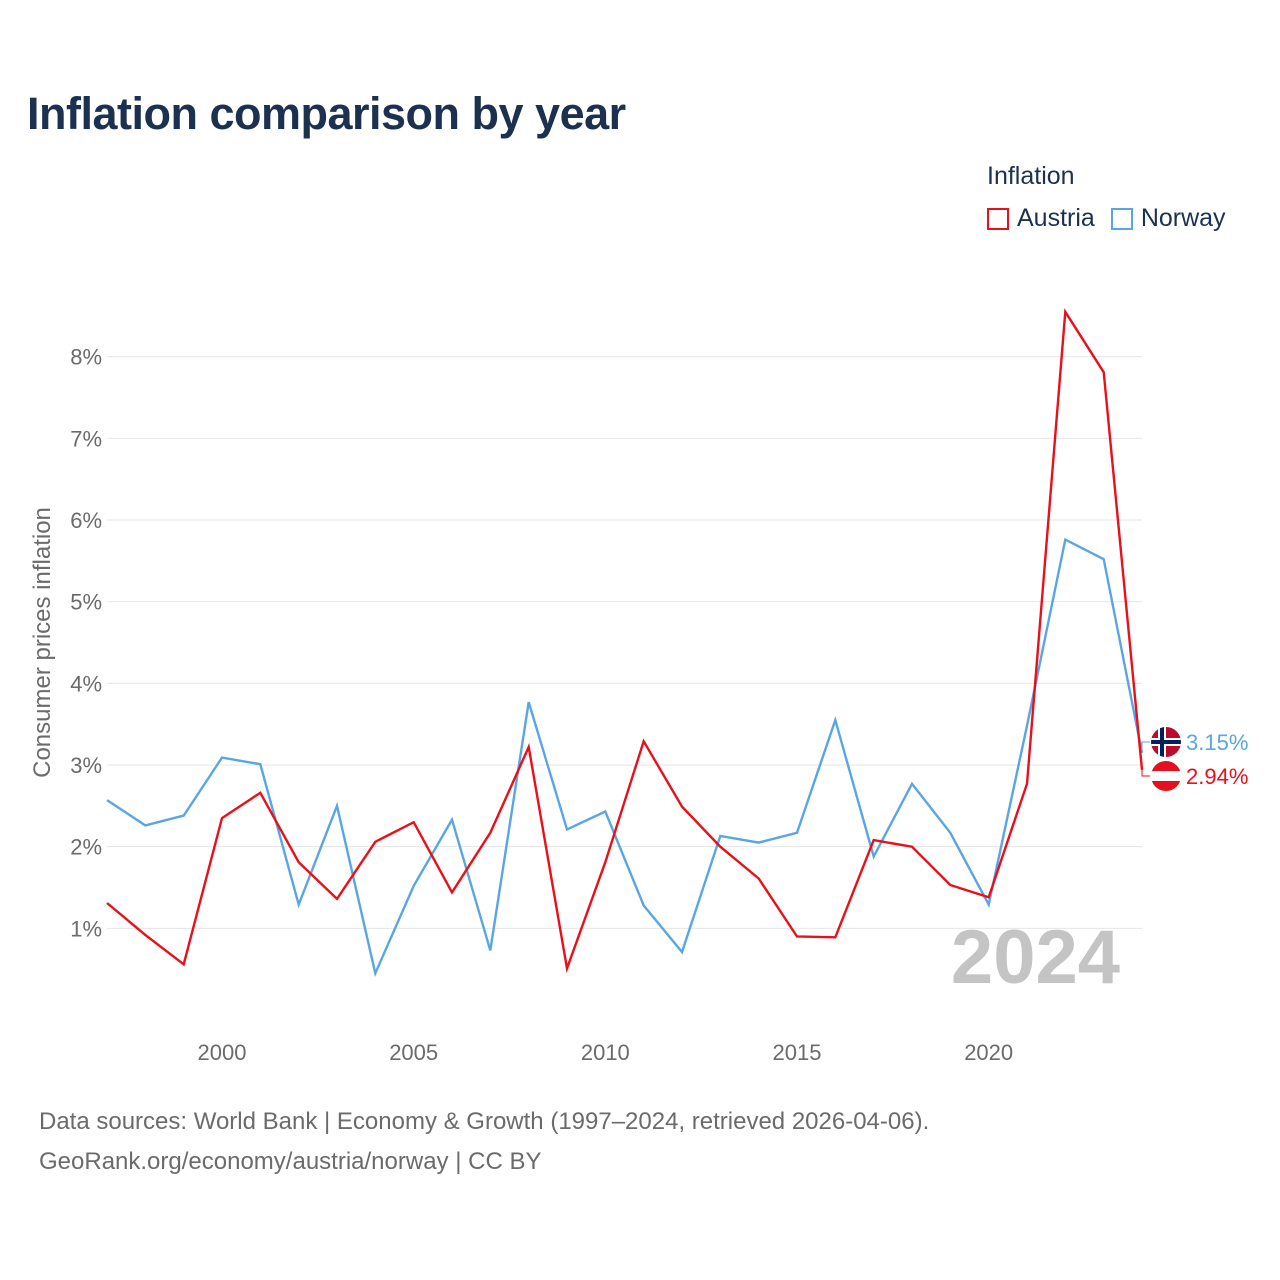  Describe the element at coordinates (86, 847) in the screenshot. I see `y-tick-label: 2%` at that location.